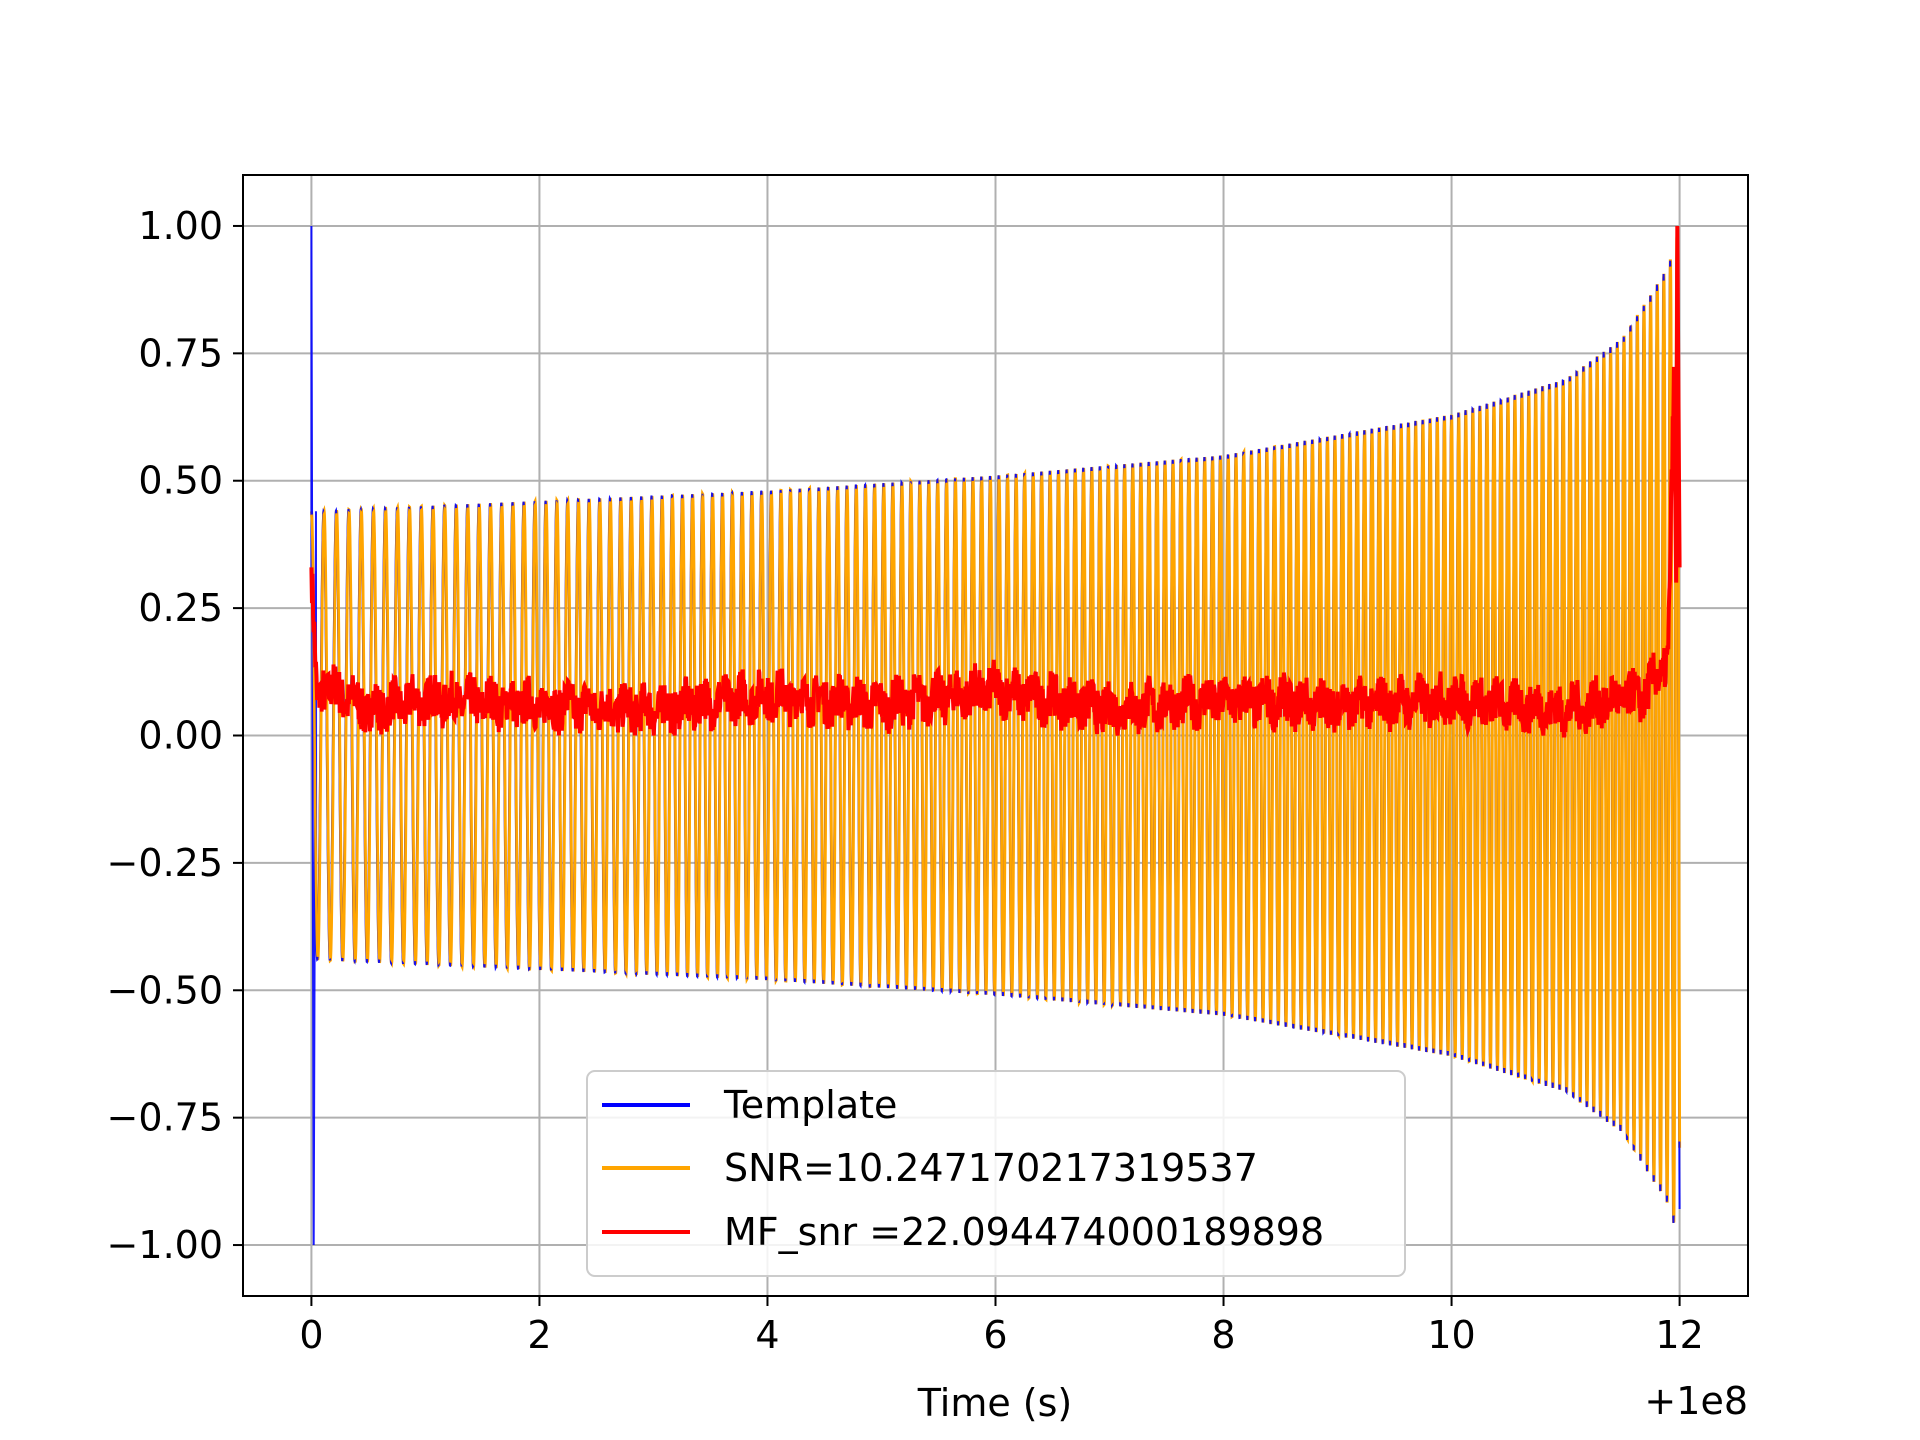 This screenshot has height=1440, width=1920. Describe the element at coordinates (539, 1335) in the screenshot. I see `x-tick-label: 2` at that location.